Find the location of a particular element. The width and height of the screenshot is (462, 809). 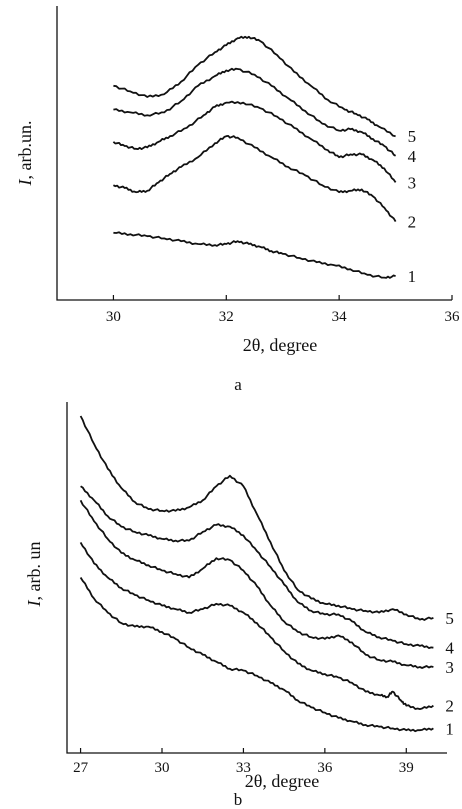

series-5-line is located at coordinates (254, 86).